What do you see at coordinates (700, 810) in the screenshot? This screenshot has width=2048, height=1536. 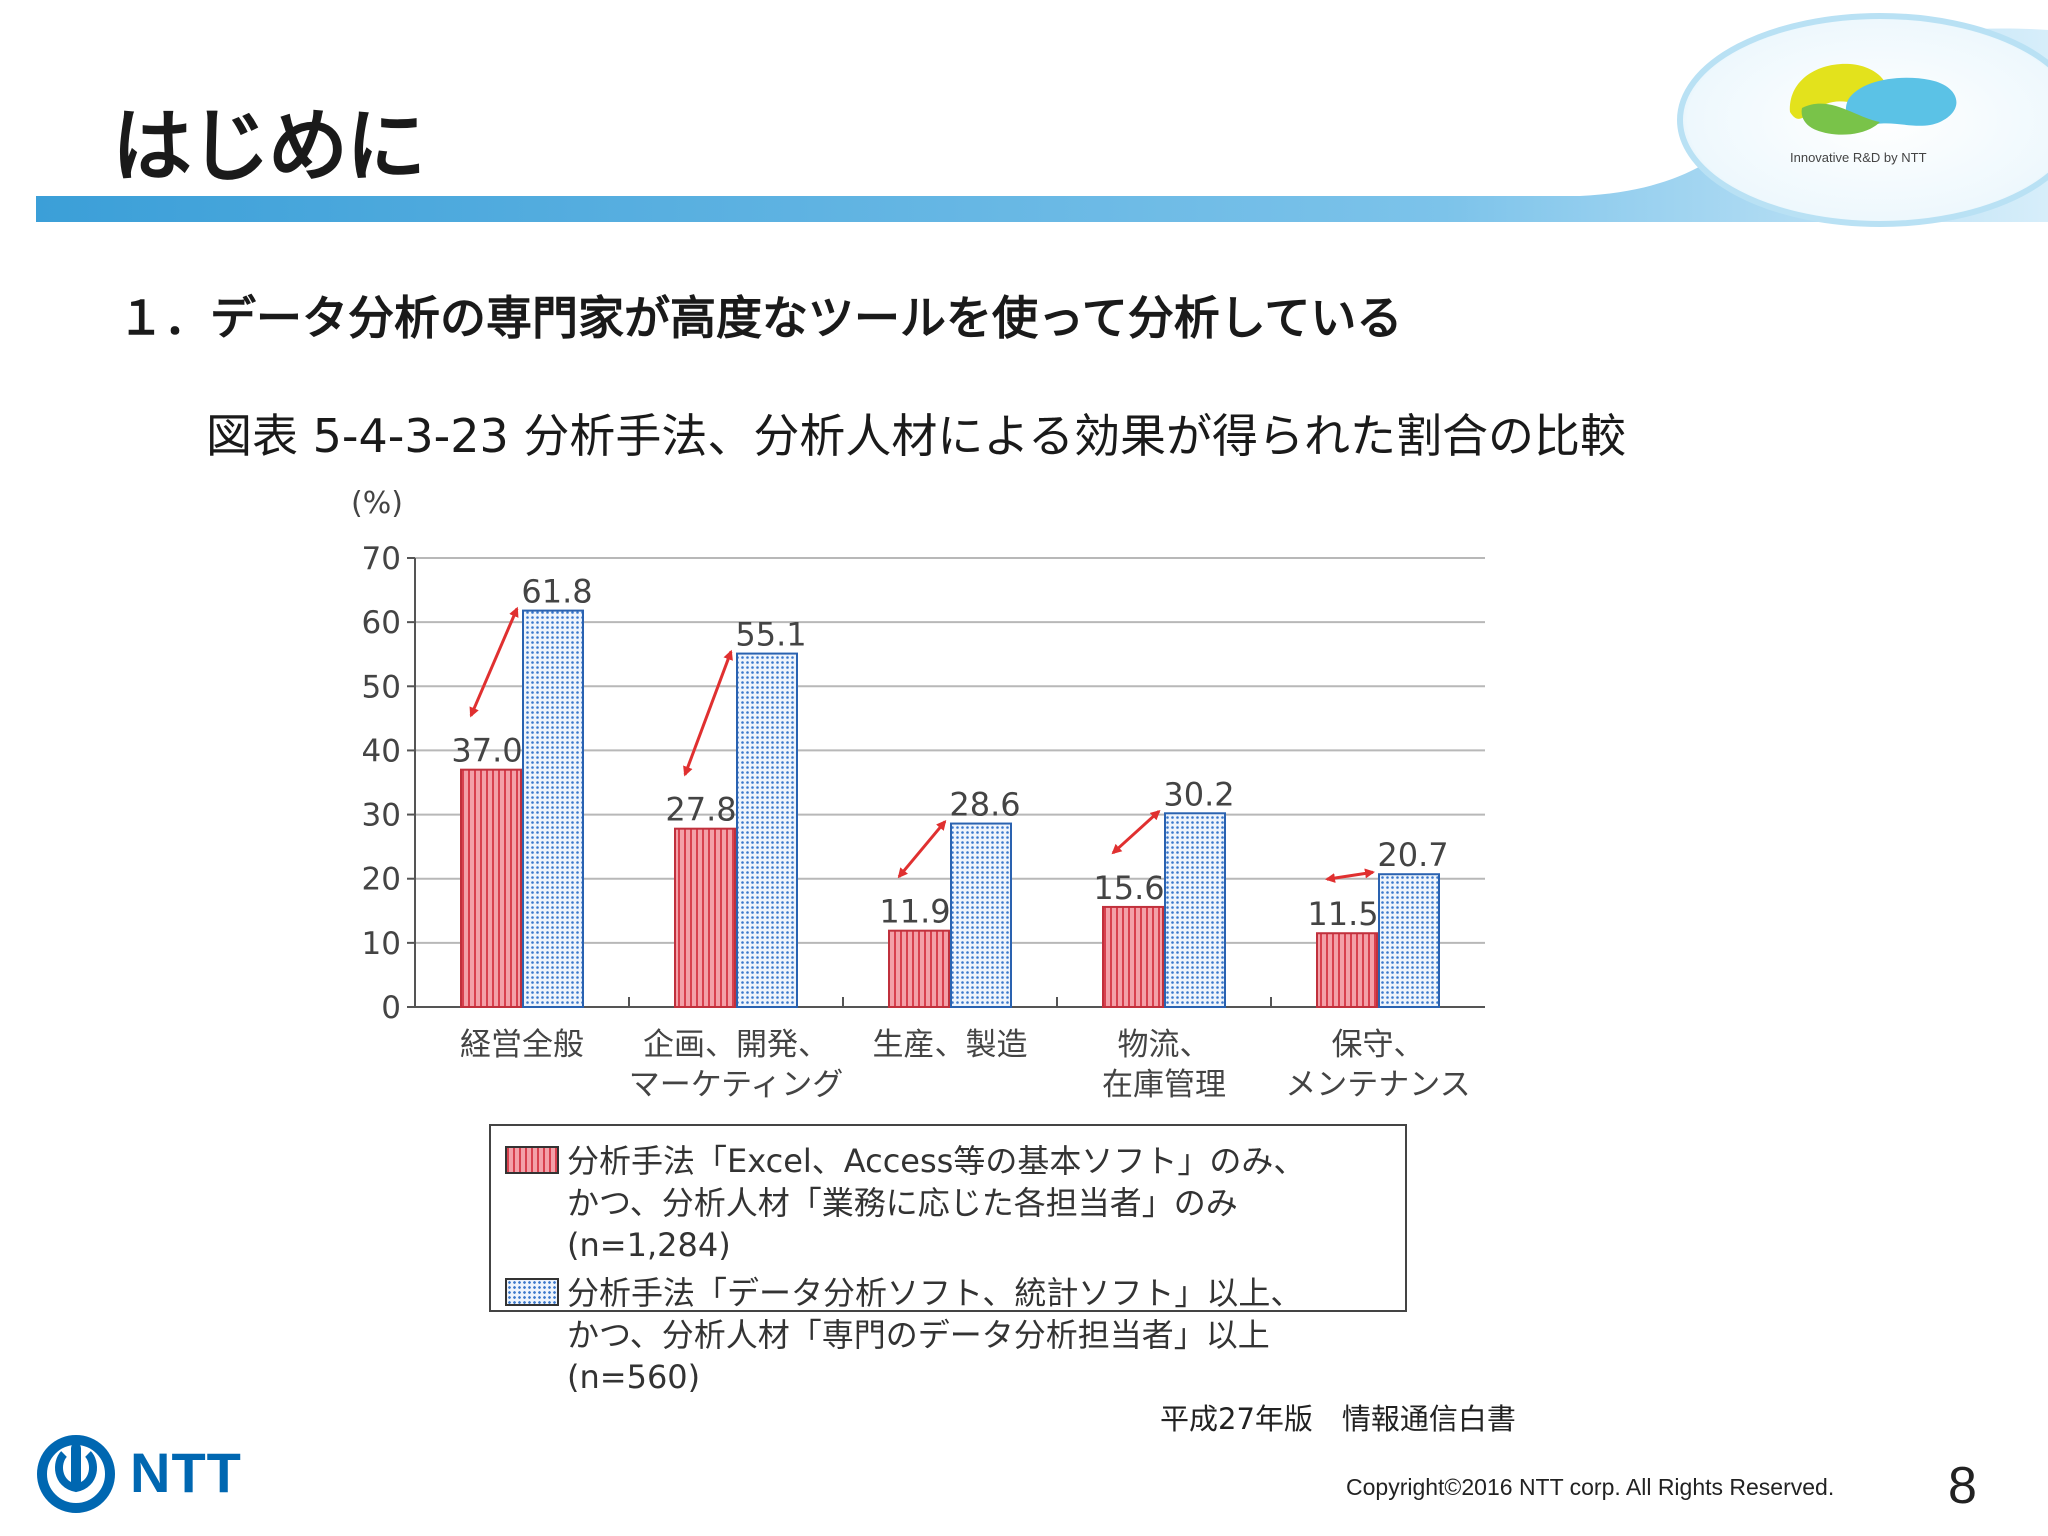 I see `data-label: 27.8` at bounding box center [700, 810].